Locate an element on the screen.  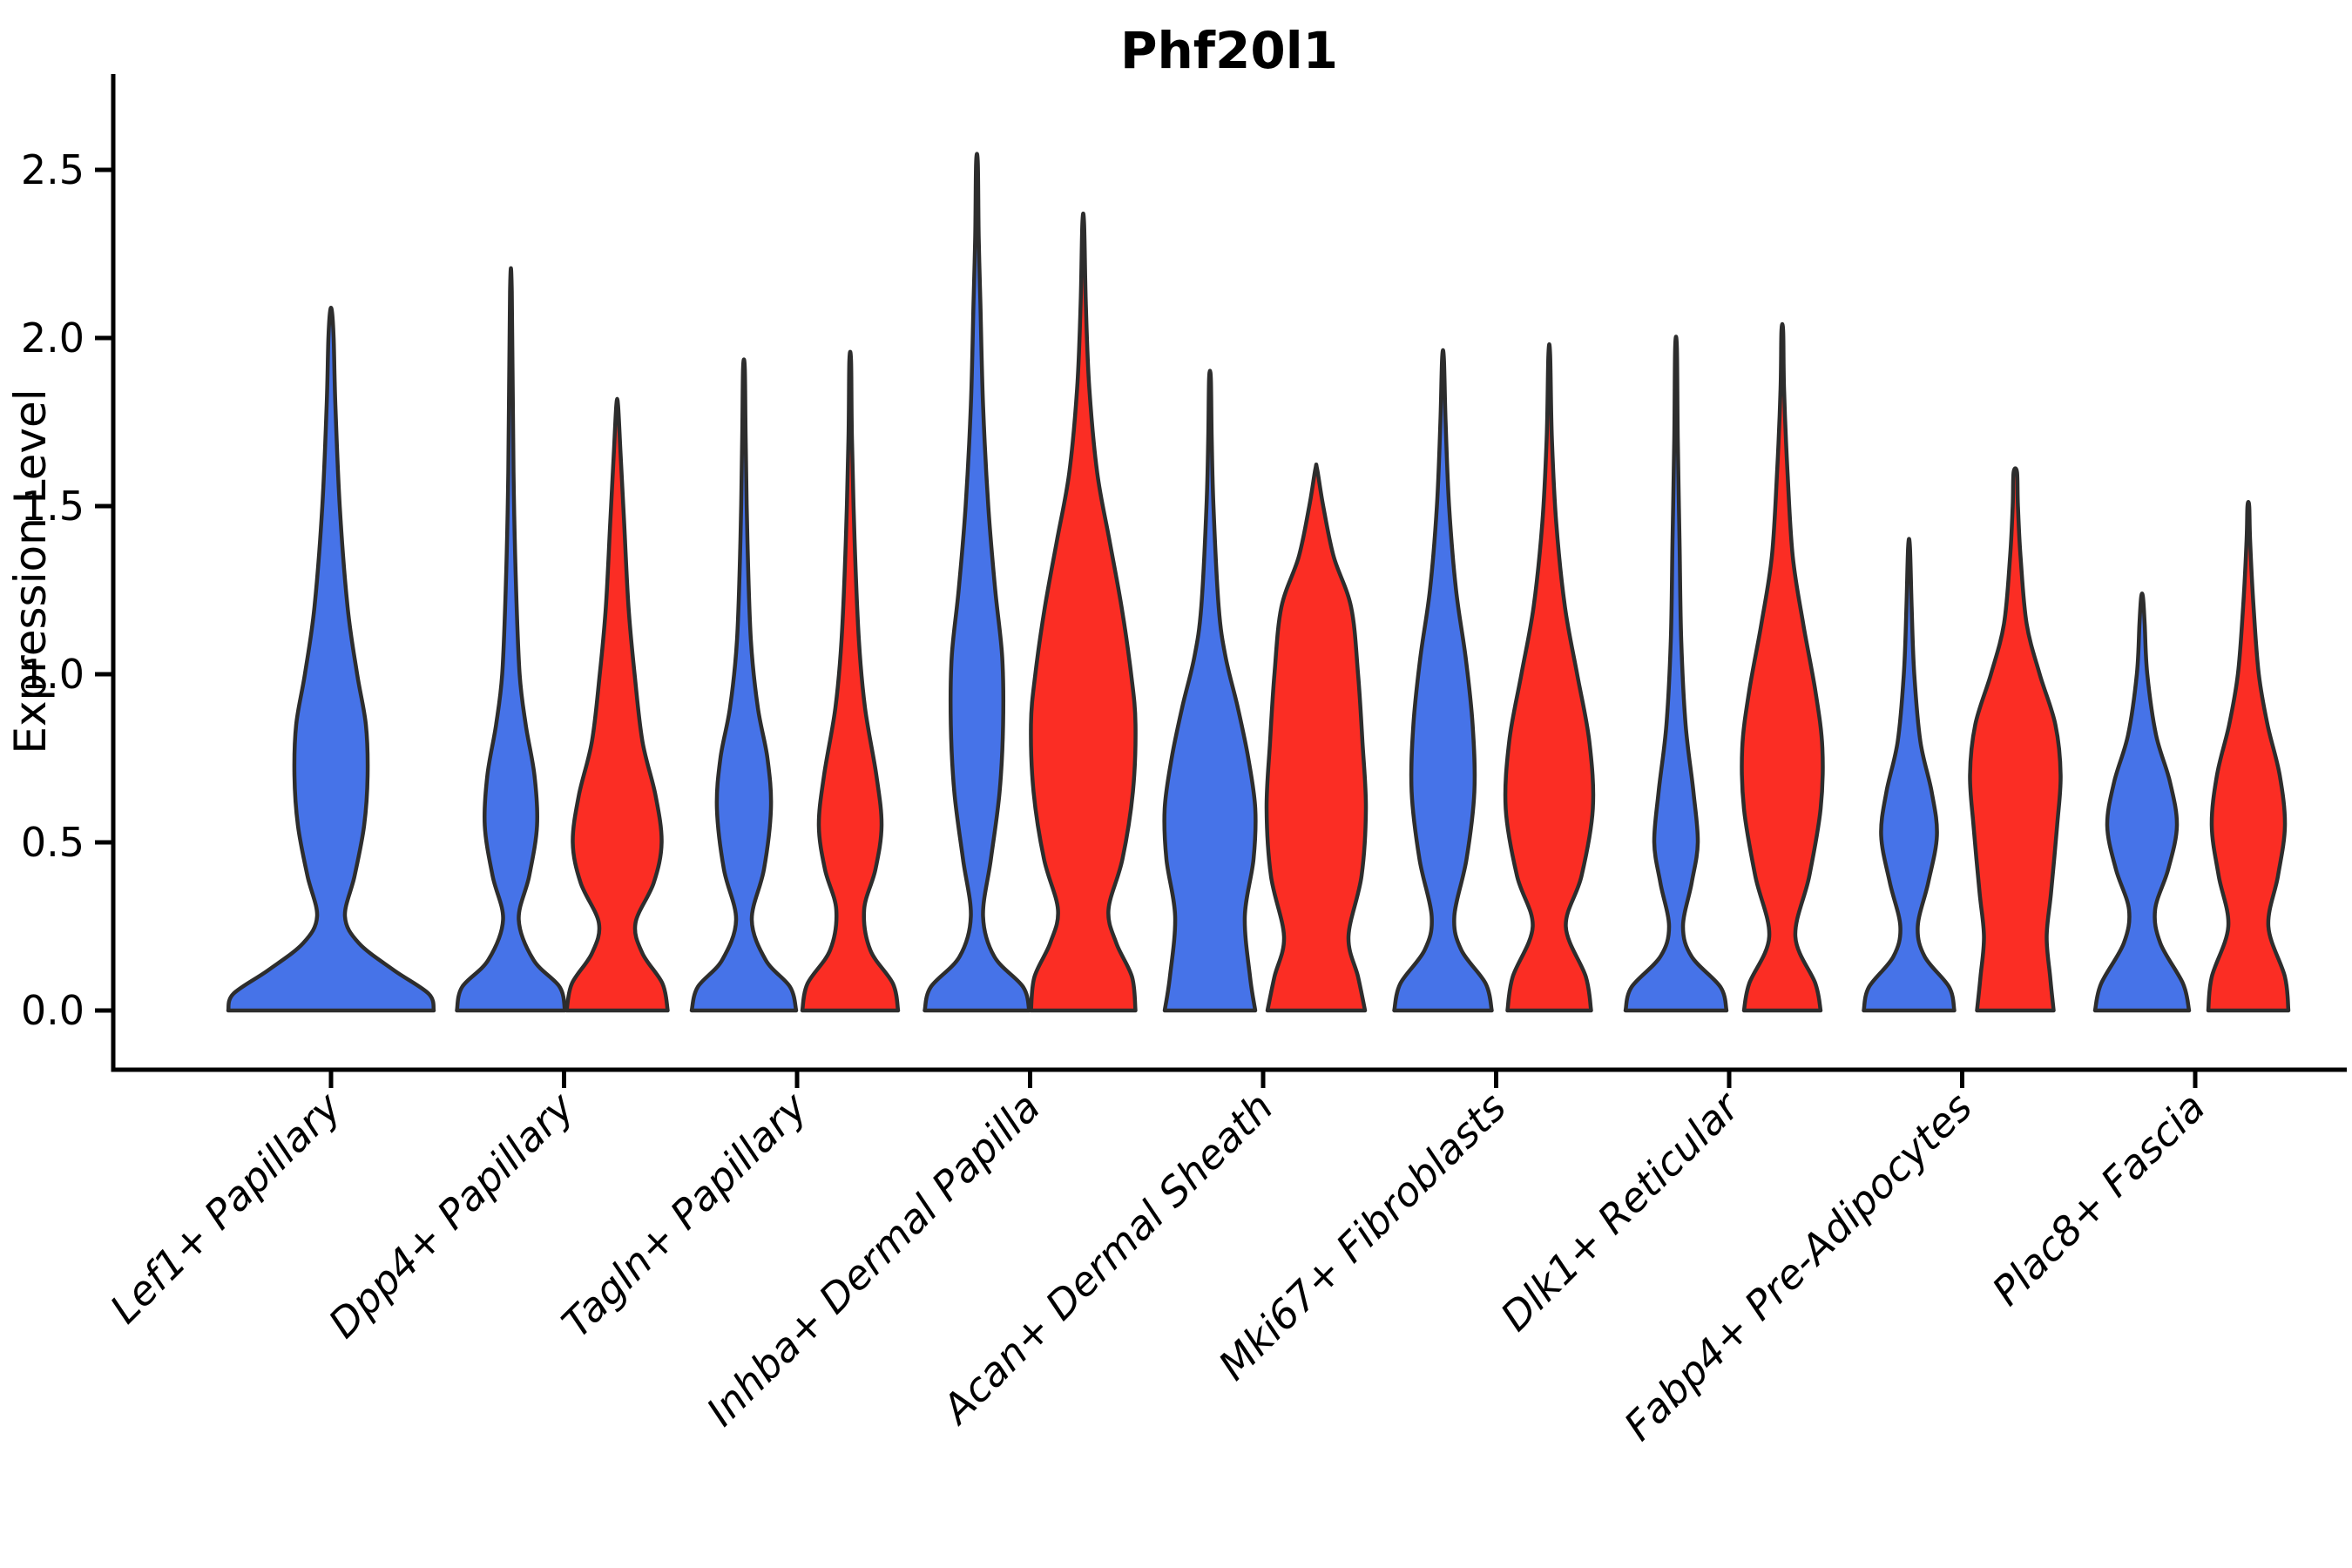
violin-acan-dermal-sheath-blue is located at coordinates (1210, 690).